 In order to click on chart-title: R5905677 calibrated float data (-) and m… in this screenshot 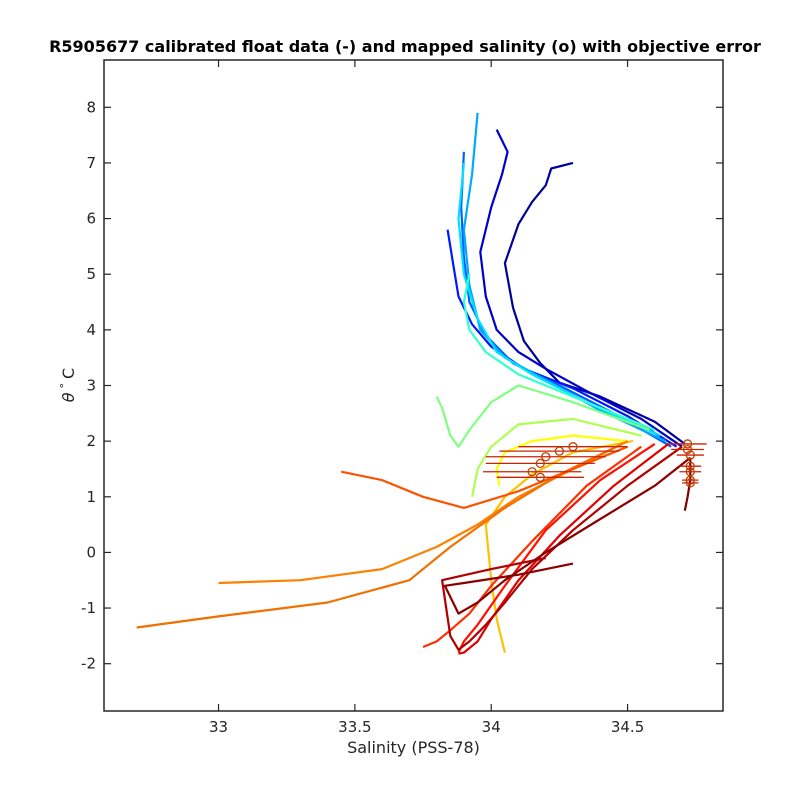, I will do `click(405, 46)`.